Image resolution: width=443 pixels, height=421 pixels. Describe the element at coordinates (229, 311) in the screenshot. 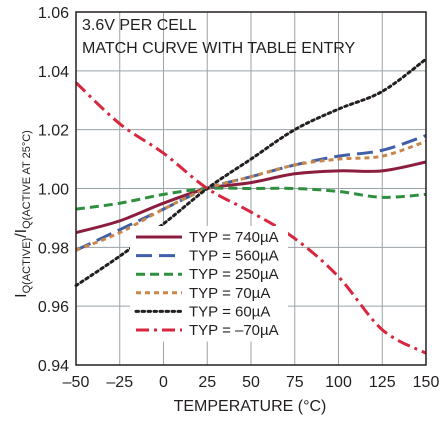

I see `legend-label-4: TYP = 60µA` at that location.